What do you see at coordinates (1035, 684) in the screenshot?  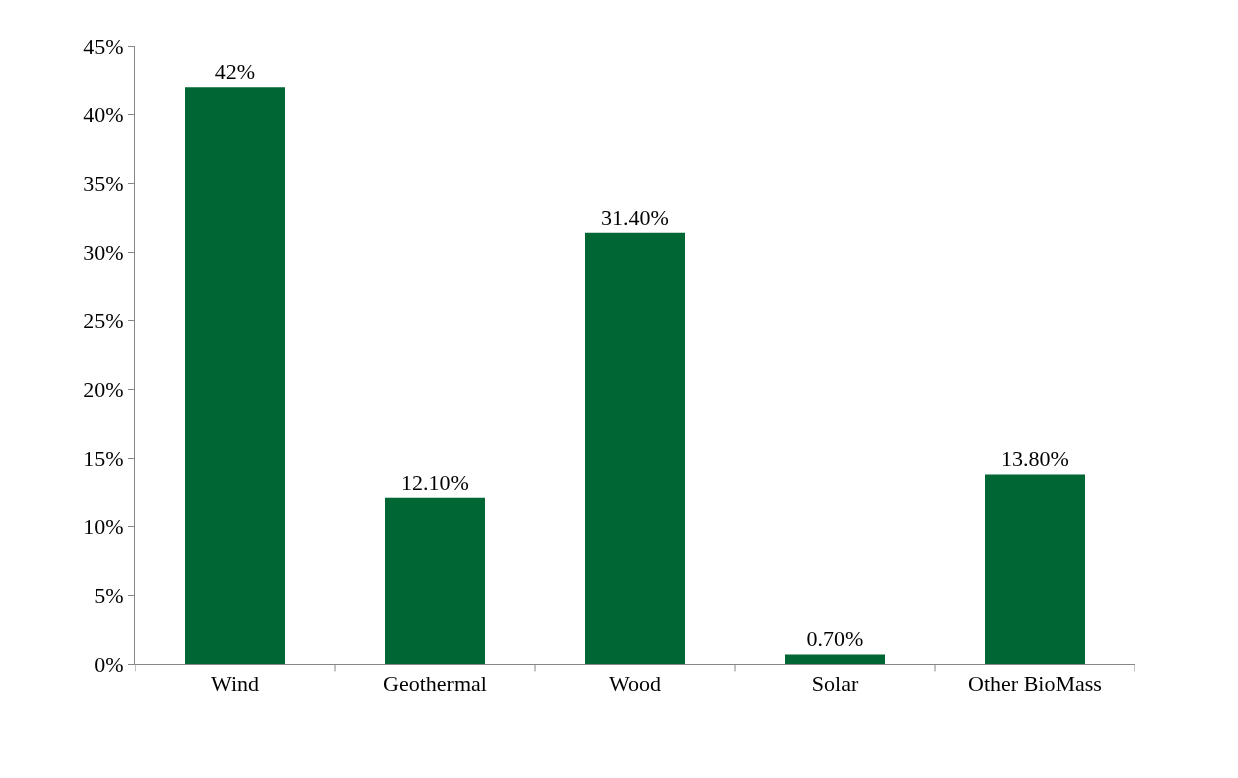 I see `x-tick-label: Other BioMass` at bounding box center [1035, 684].